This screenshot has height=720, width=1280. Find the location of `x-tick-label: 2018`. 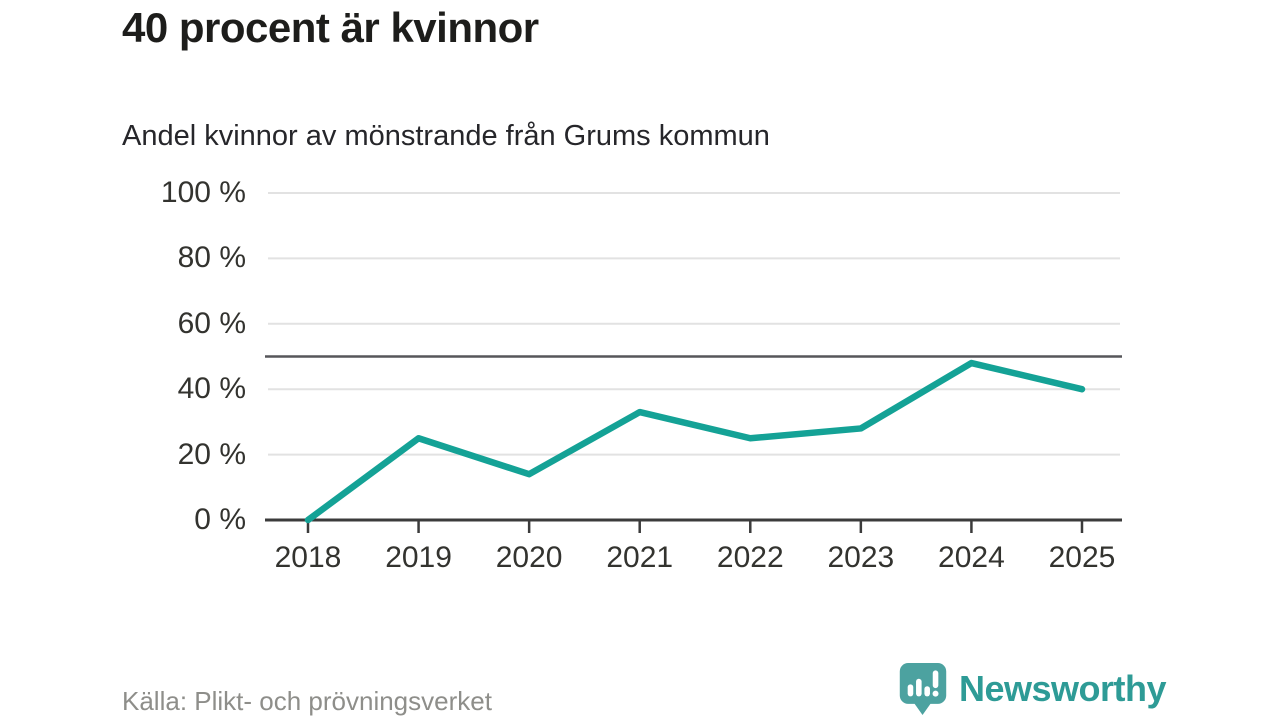

x-tick-label: 2018 is located at coordinates (308, 557).